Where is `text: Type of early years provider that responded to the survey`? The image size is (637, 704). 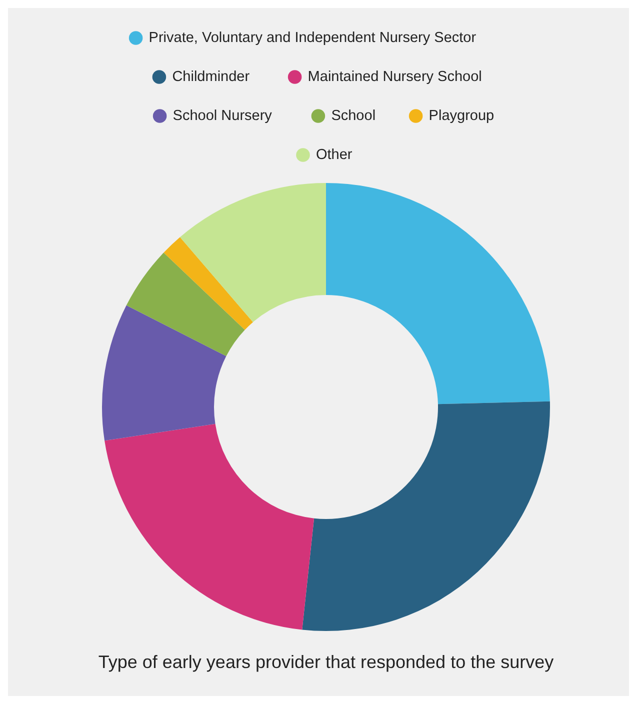
text: Type of early years provider that responded to the survey is located at coordinates (326, 662).